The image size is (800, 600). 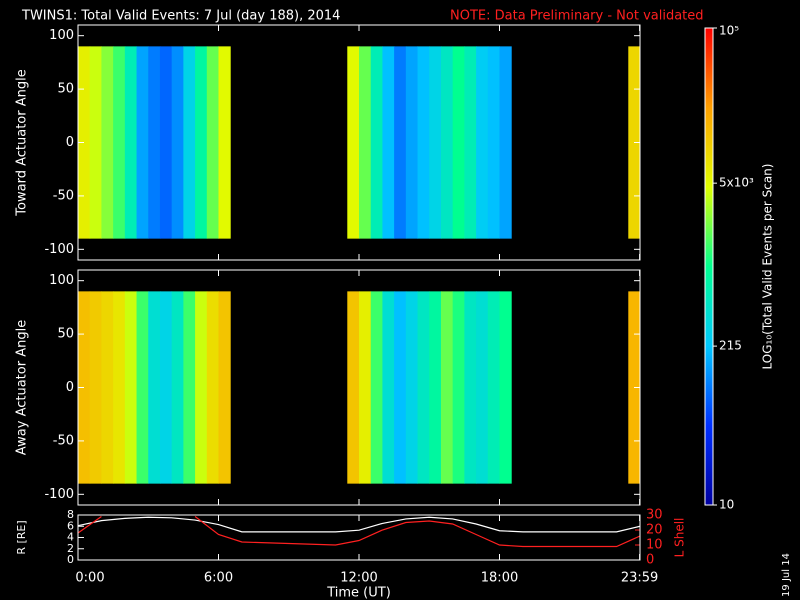 I want to click on colorbar-tick-label: 10⁵, so click(x=729, y=31).